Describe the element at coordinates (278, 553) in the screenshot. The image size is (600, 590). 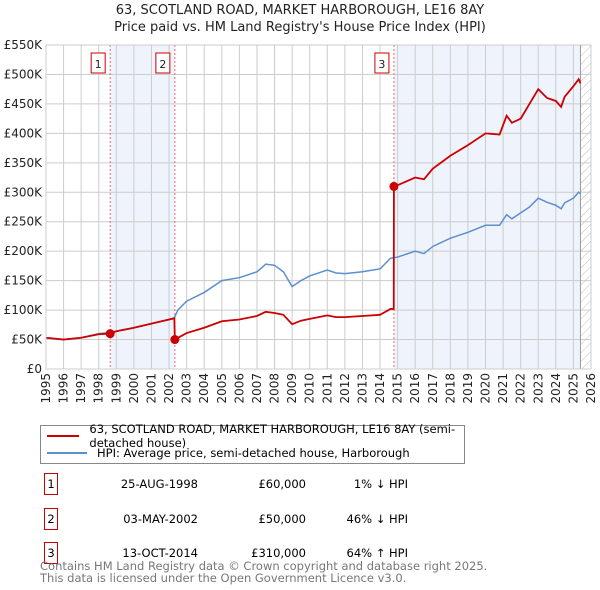
I see `transaction-price: £310,000` at that location.